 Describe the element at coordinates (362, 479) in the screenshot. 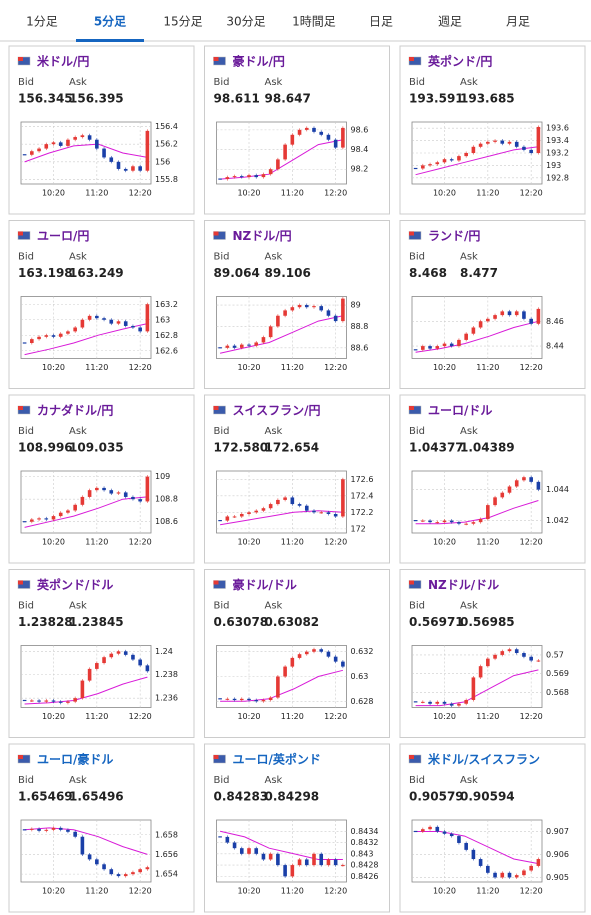

I see `y-tick-label: 172.6` at that location.